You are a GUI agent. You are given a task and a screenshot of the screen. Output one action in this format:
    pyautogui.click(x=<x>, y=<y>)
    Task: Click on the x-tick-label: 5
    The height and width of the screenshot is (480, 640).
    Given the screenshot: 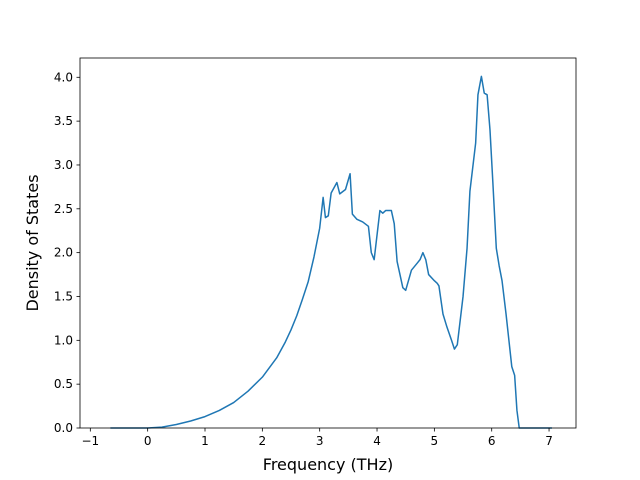 What is the action you would take?
    pyautogui.click(x=435, y=441)
    